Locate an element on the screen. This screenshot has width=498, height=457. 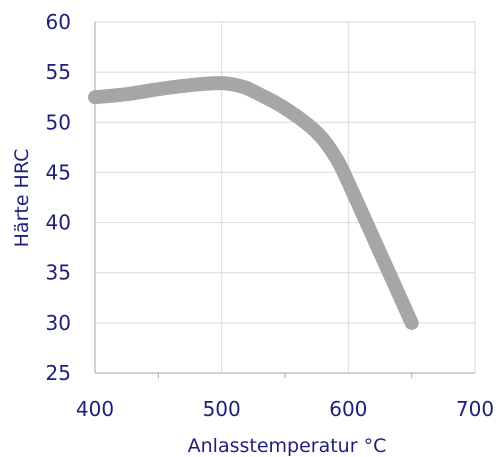
y-tick-label-40: 40 is located at coordinates (58, 223).